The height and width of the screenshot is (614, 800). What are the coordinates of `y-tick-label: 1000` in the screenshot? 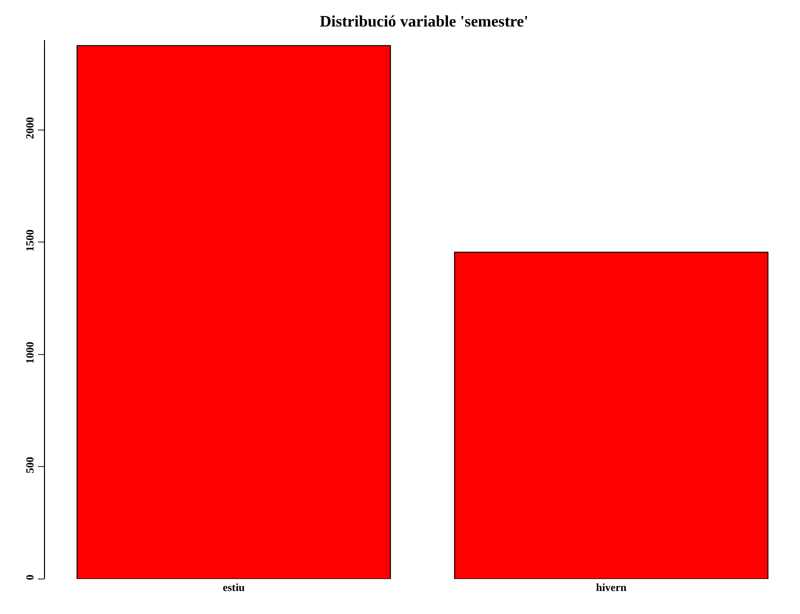 It's located at (30, 352).